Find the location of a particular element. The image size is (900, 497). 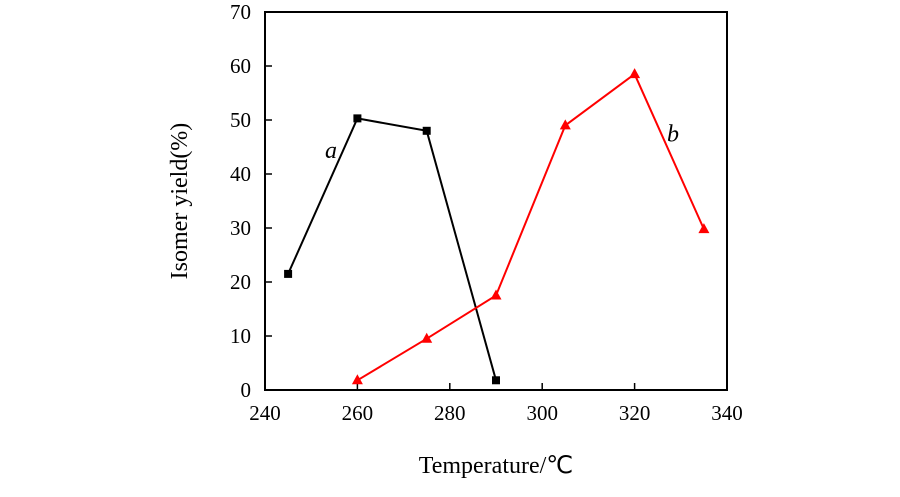

y-tick-label: 10 is located at coordinates (240, 336).